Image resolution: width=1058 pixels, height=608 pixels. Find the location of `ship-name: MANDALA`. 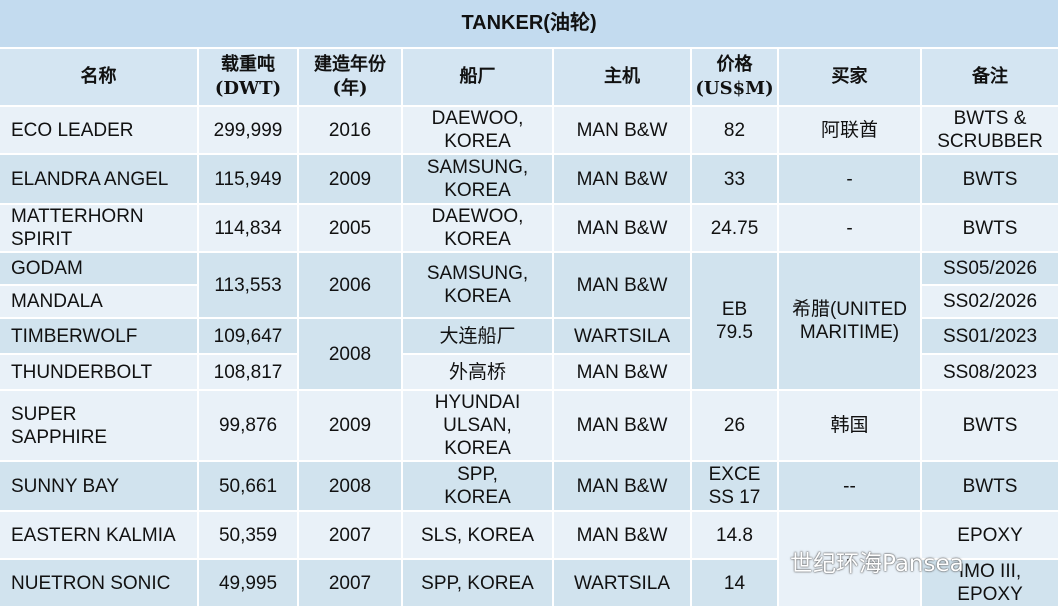

ship-name: MANDALA is located at coordinates (98, 301).